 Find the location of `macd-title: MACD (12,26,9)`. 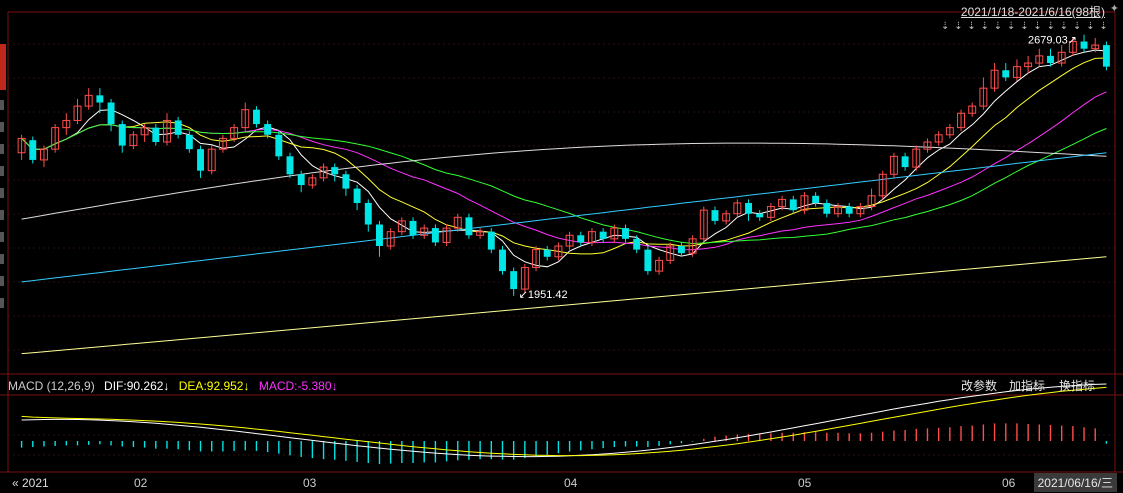

macd-title: MACD (12,26,9) is located at coordinates (51, 386).